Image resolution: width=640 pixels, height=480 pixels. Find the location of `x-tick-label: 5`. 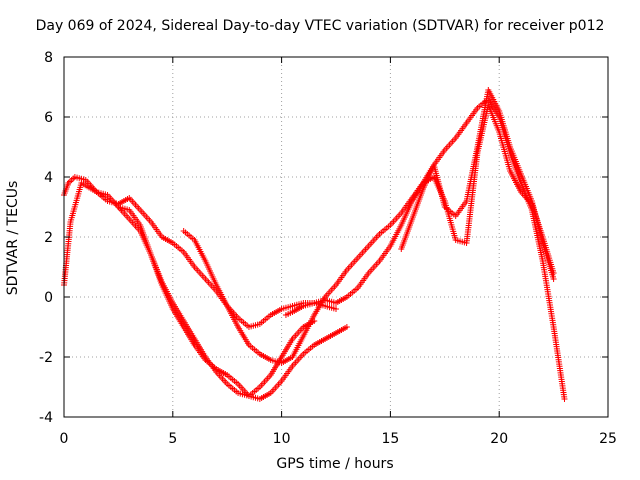

x-tick-label: 5 is located at coordinates (172, 439).